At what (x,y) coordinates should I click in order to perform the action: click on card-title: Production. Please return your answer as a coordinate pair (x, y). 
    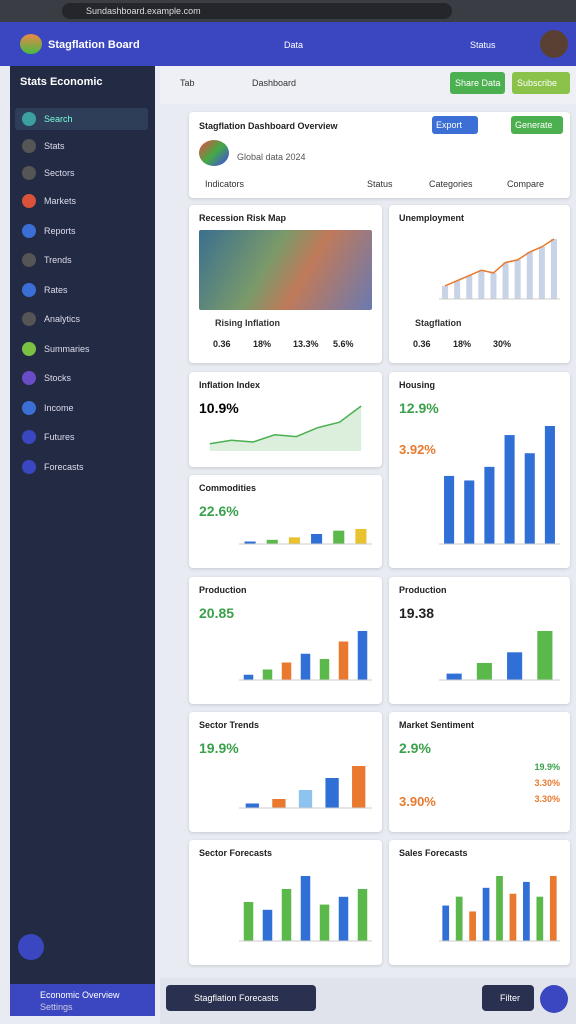
    Looking at the image, I should click on (223, 590).